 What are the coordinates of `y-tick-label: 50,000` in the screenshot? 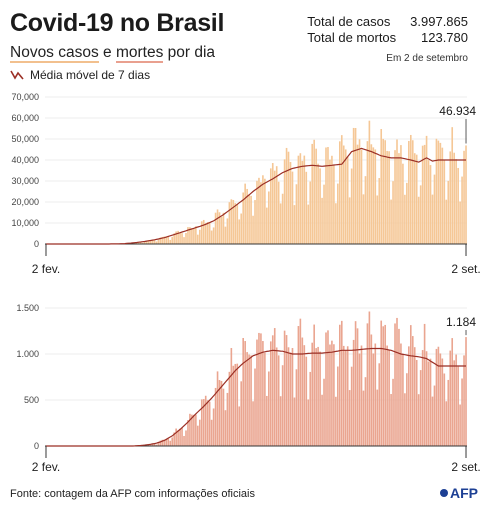 It's located at (25, 139).